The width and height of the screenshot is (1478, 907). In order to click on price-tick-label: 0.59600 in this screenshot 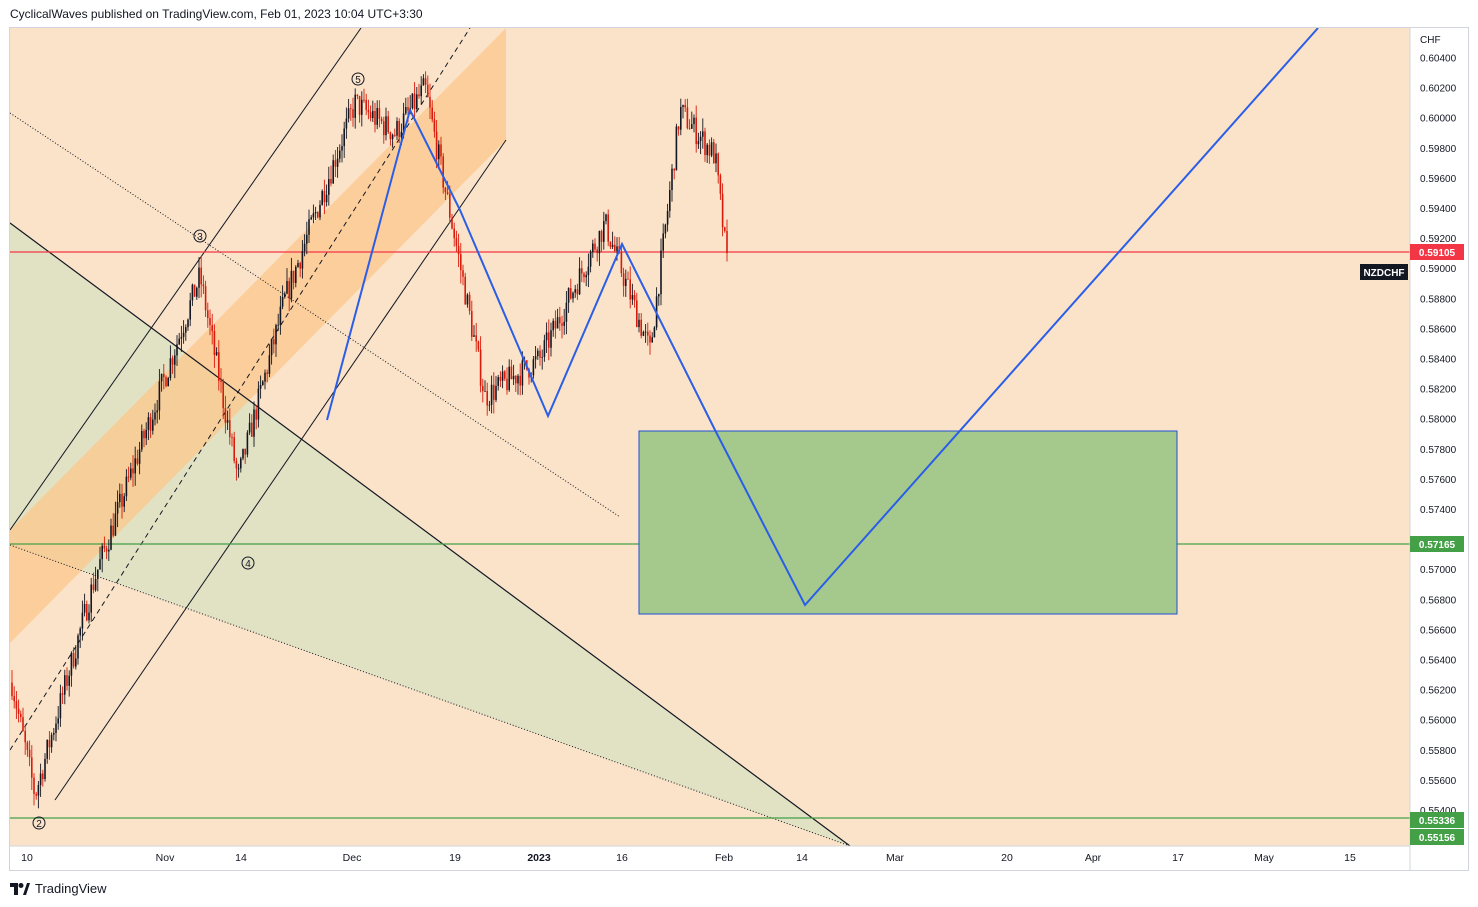, I will do `click(1438, 179)`.